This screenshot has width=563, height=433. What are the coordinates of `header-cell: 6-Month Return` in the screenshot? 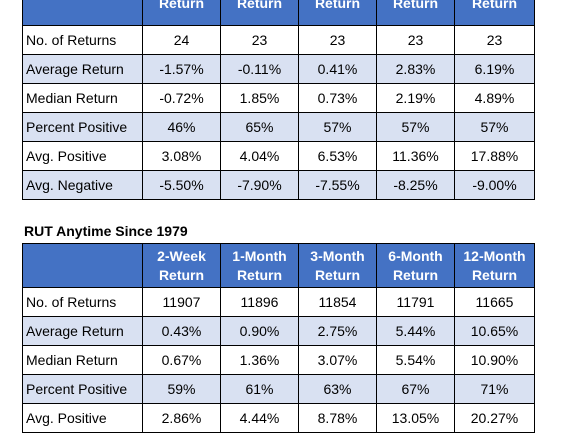 It's located at (415, 265).